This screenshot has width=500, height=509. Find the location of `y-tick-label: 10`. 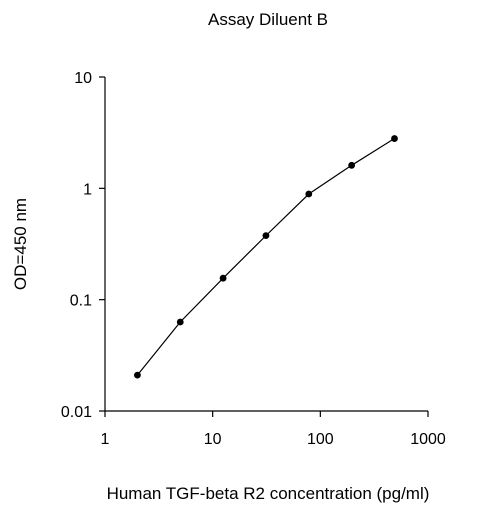

y-tick-label: 10 is located at coordinates (83, 78).